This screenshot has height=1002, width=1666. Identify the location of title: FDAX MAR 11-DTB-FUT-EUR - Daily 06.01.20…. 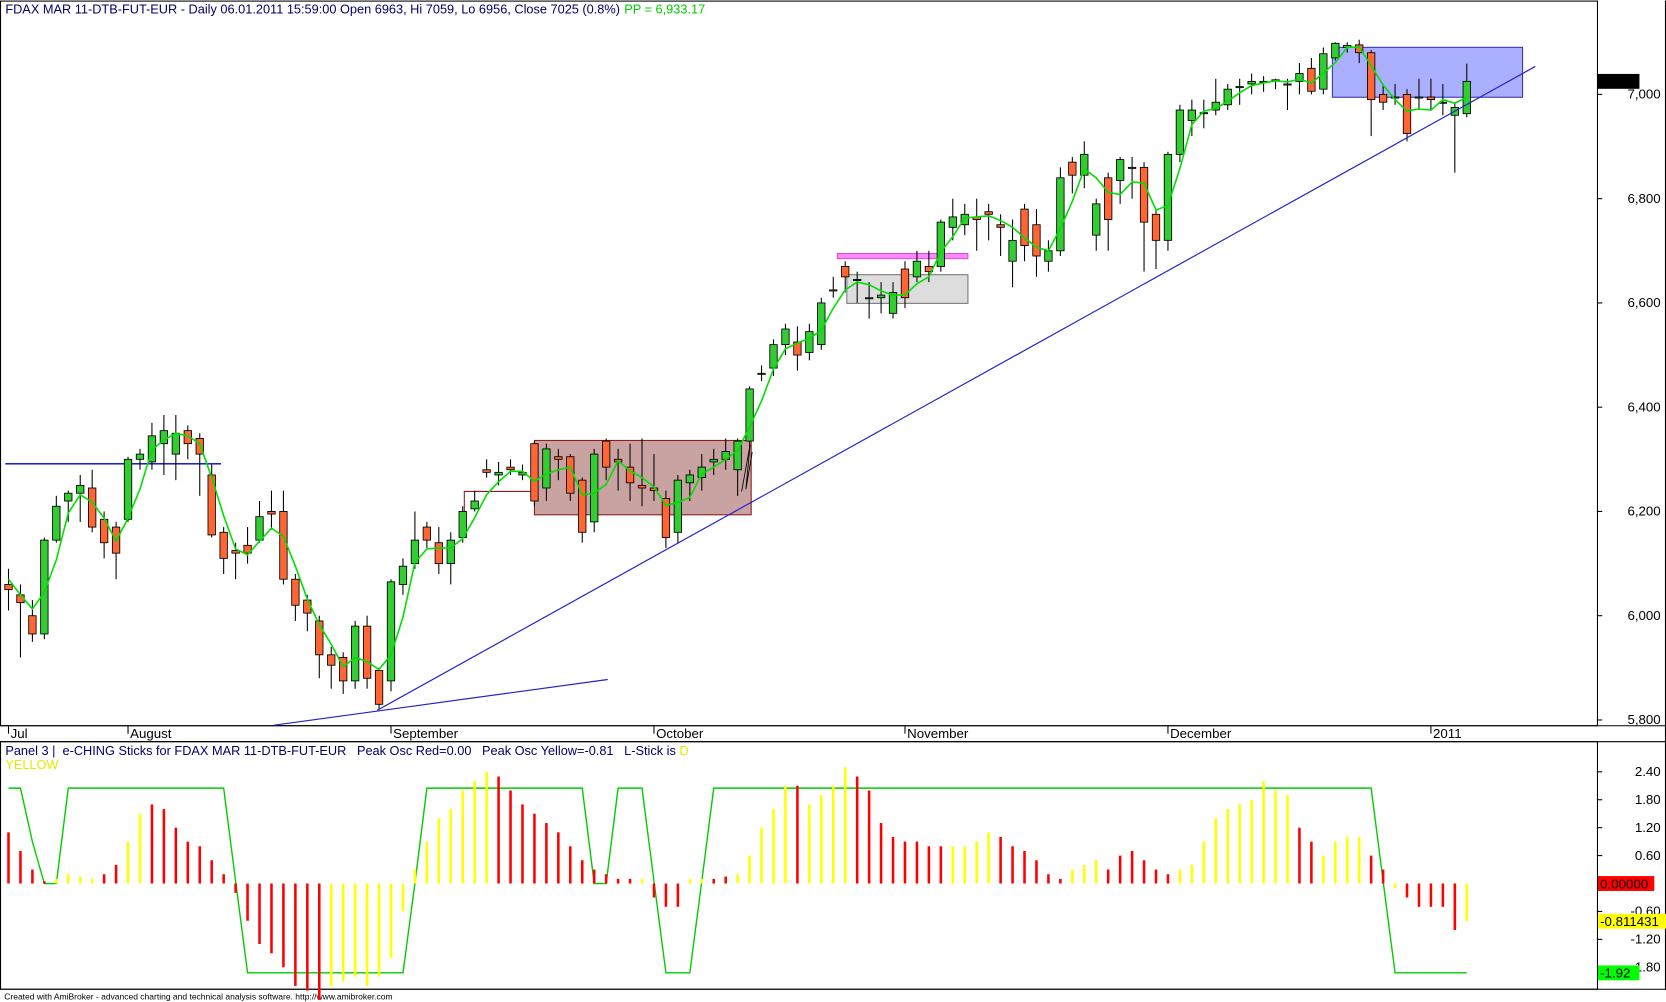
(312, 8).